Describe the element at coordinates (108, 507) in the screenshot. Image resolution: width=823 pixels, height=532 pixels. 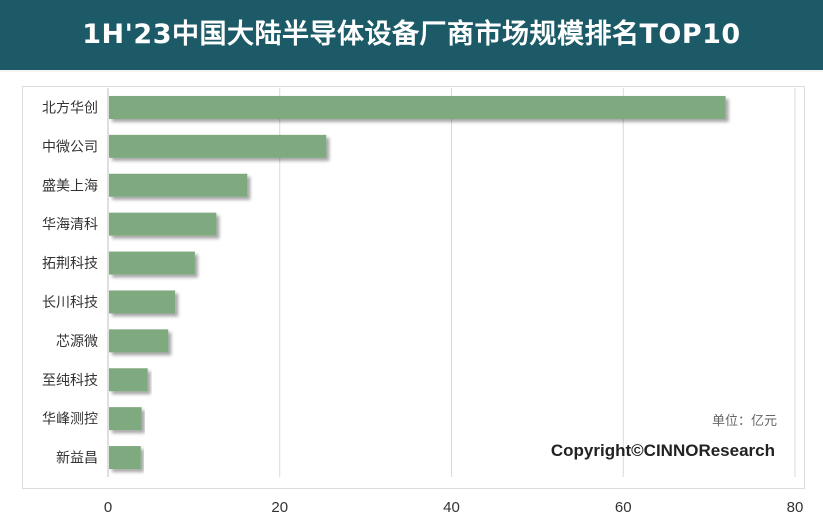
I see `x-tick-label: 0` at that location.